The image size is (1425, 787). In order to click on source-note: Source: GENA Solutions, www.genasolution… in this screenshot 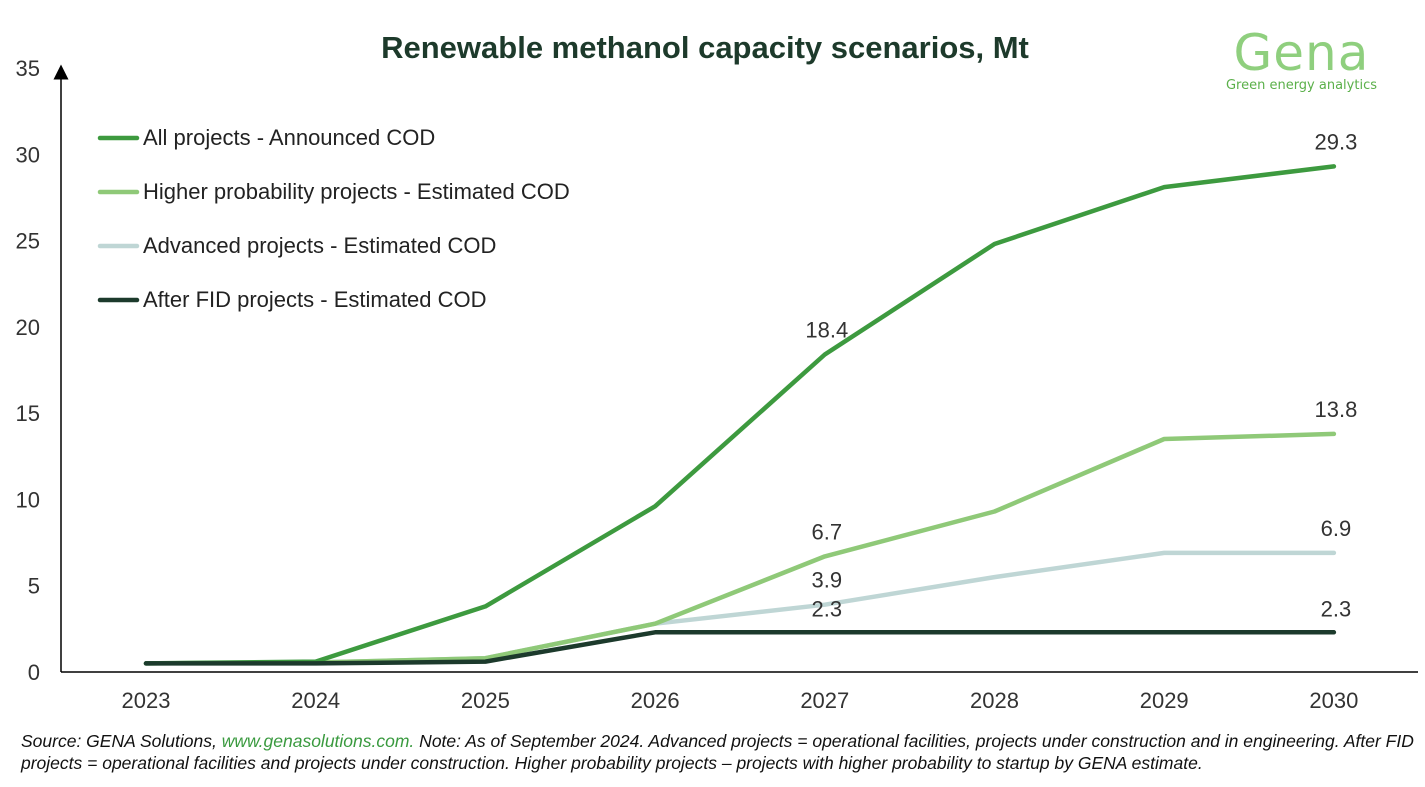, I will do `click(721, 752)`.